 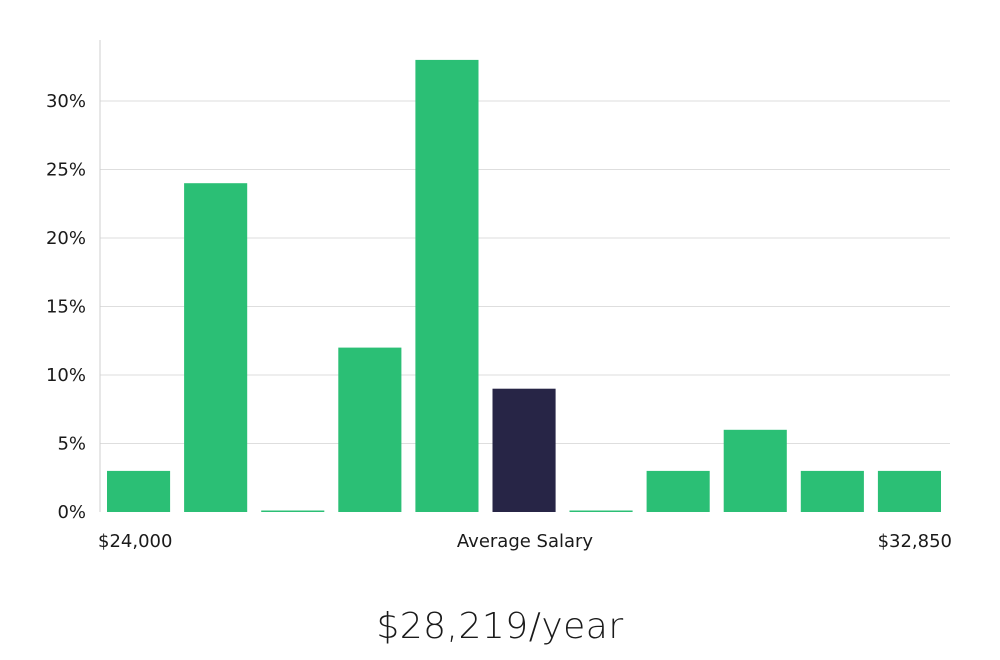 What do you see at coordinates (500, 626) in the screenshot?
I see `average-salary-value: $28,219/year` at bounding box center [500, 626].